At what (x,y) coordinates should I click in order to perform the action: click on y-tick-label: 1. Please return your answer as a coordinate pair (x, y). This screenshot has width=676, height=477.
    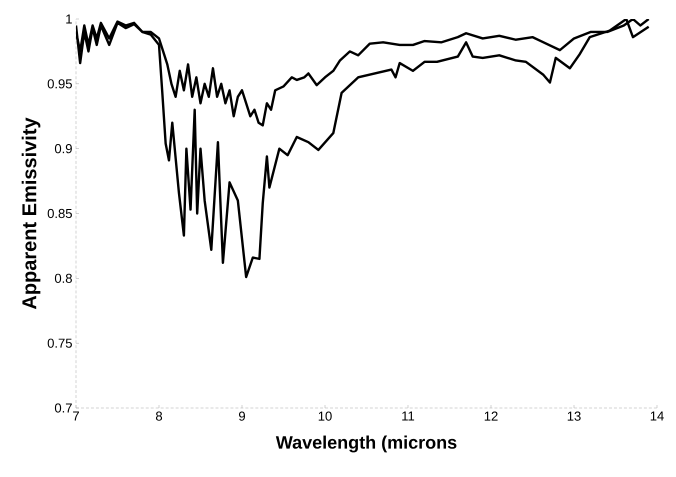
    Looking at the image, I should click on (69, 19).